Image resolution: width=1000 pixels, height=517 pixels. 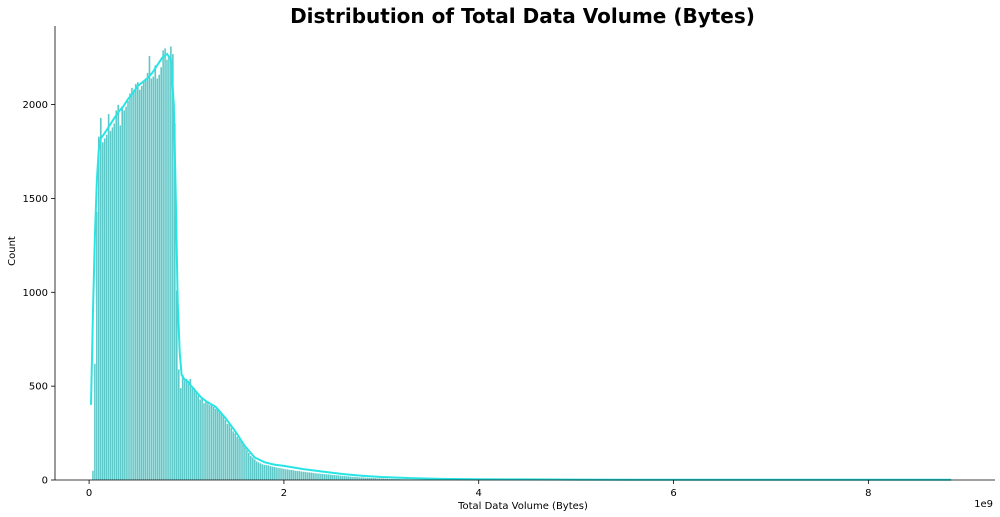 What do you see at coordinates (868, 493) in the screenshot?
I see `x-tick-label: 8` at bounding box center [868, 493].